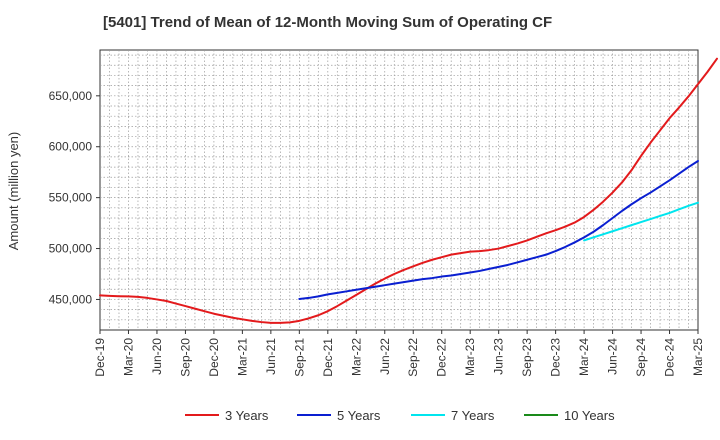  Describe the element at coordinates (128, 357) in the screenshot. I see `x-tick-label: Mar-20` at that location.